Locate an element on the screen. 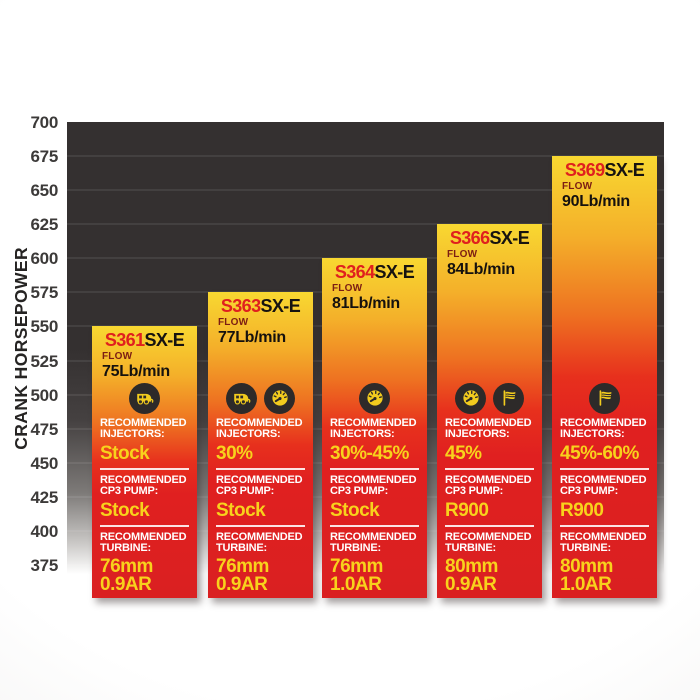  bar-title: S363SX-E is located at coordinates (260, 306).